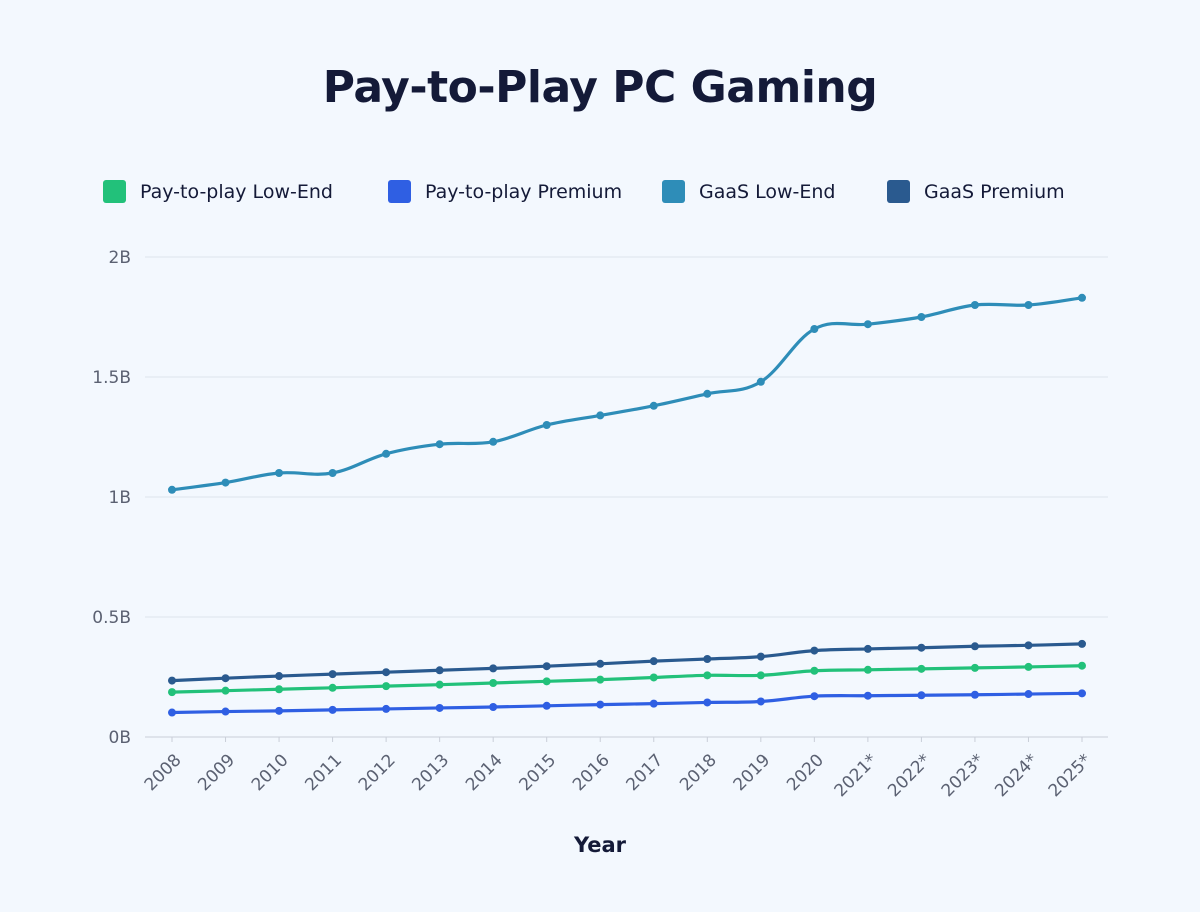 Image resolution: width=1200 pixels, height=912 pixels. Describe the element at coordinates (377, 772) in the screenshot. I see `x-tick-label: 2012` at that location.